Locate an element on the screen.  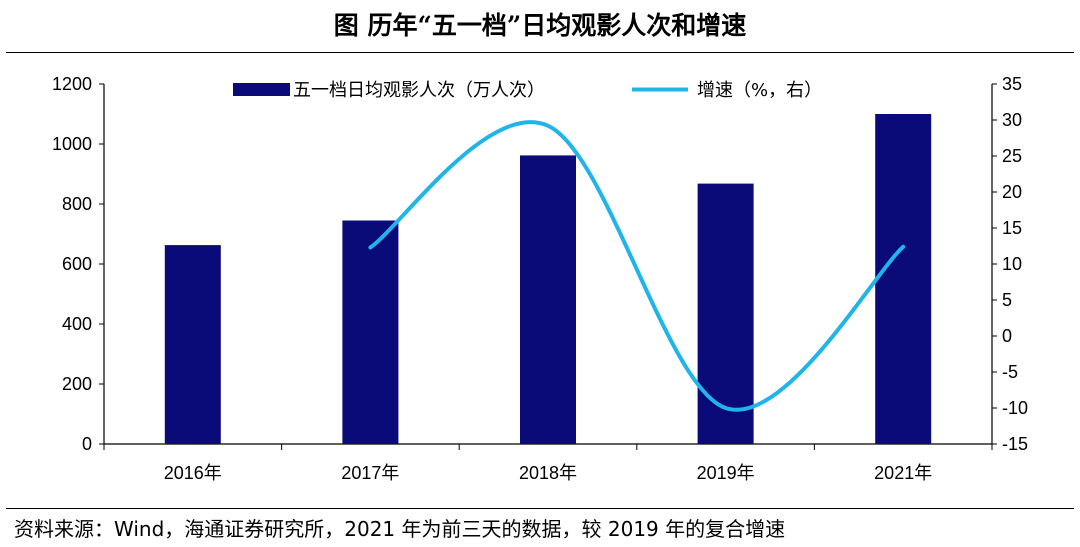
y-right-tick-label: 25 is located at coordinates (1012, 156).